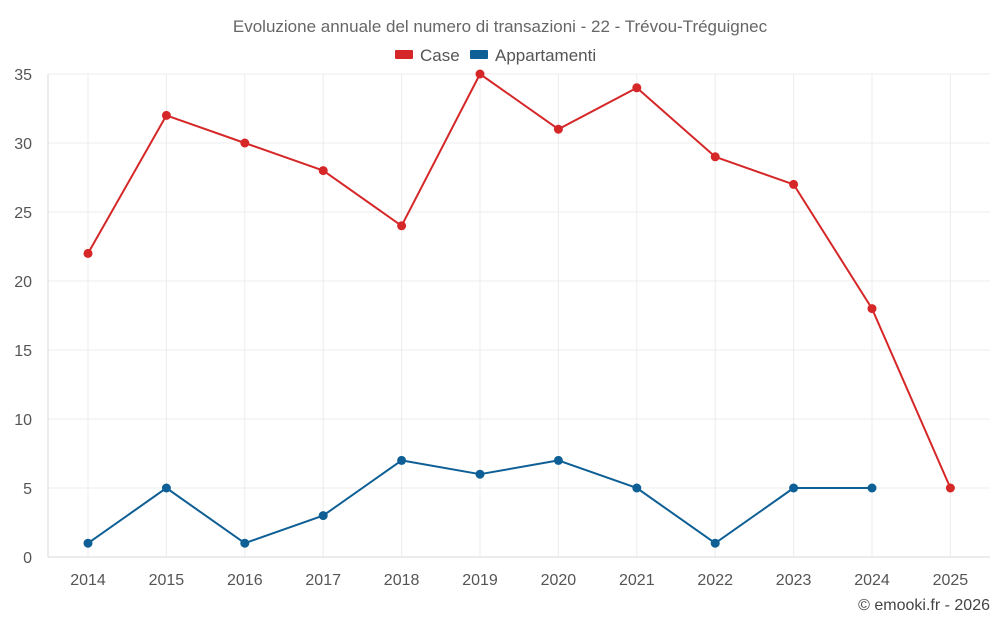 Image resolution: width=1000 pixels, height=625 pixels. Describe the element at coordinates (794, 580) in the screenshot. I see `x-tick-label: 2023` at that location.